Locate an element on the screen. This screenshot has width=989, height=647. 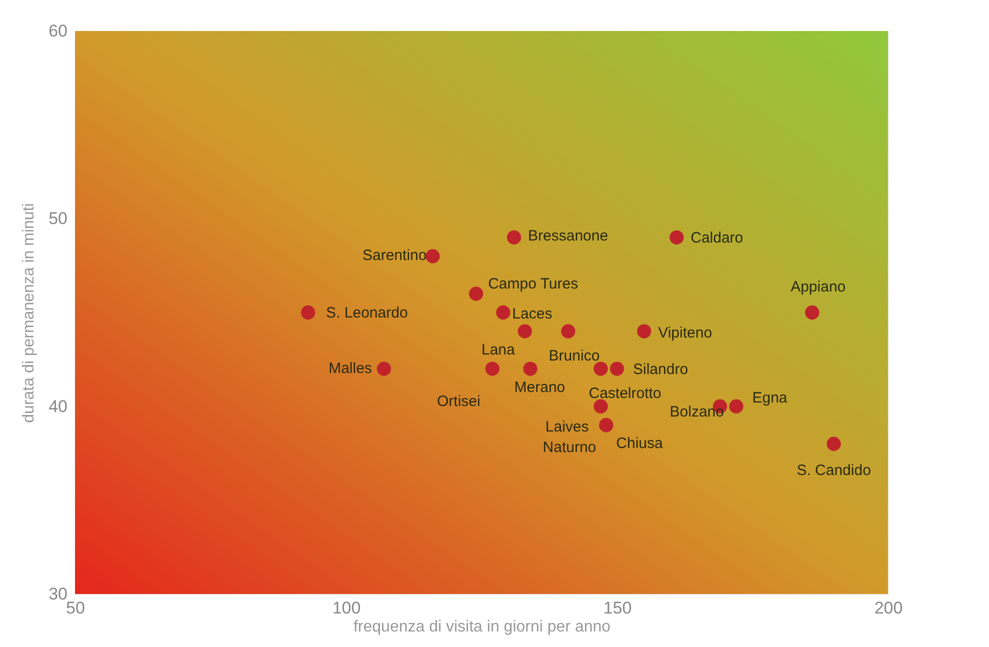
data-label: Naturno is located at coordinates (569, 447).